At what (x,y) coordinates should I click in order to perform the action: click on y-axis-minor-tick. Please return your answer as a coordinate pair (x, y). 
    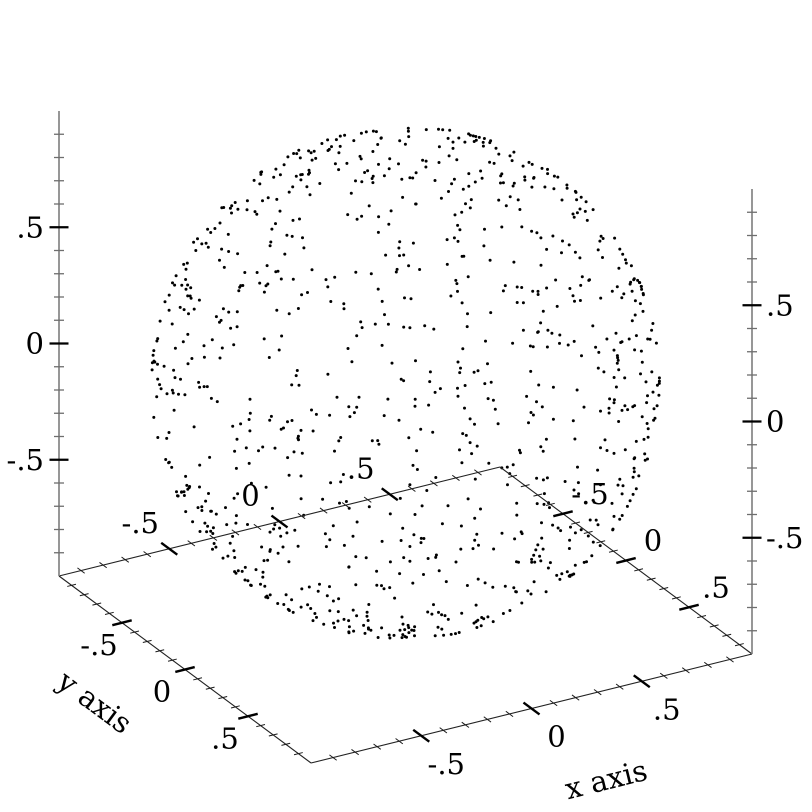
    Looking at the image, I should click on (235, 707).